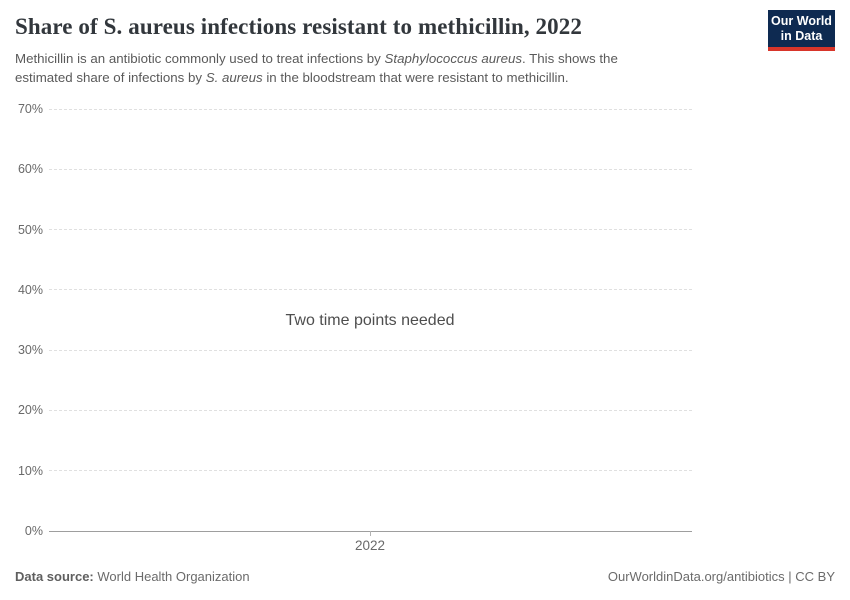 The width and height of the screenshot is (850, 600). I want to click on subtitle-italic-text: Staphylococcus aureus, so click(453, 58).